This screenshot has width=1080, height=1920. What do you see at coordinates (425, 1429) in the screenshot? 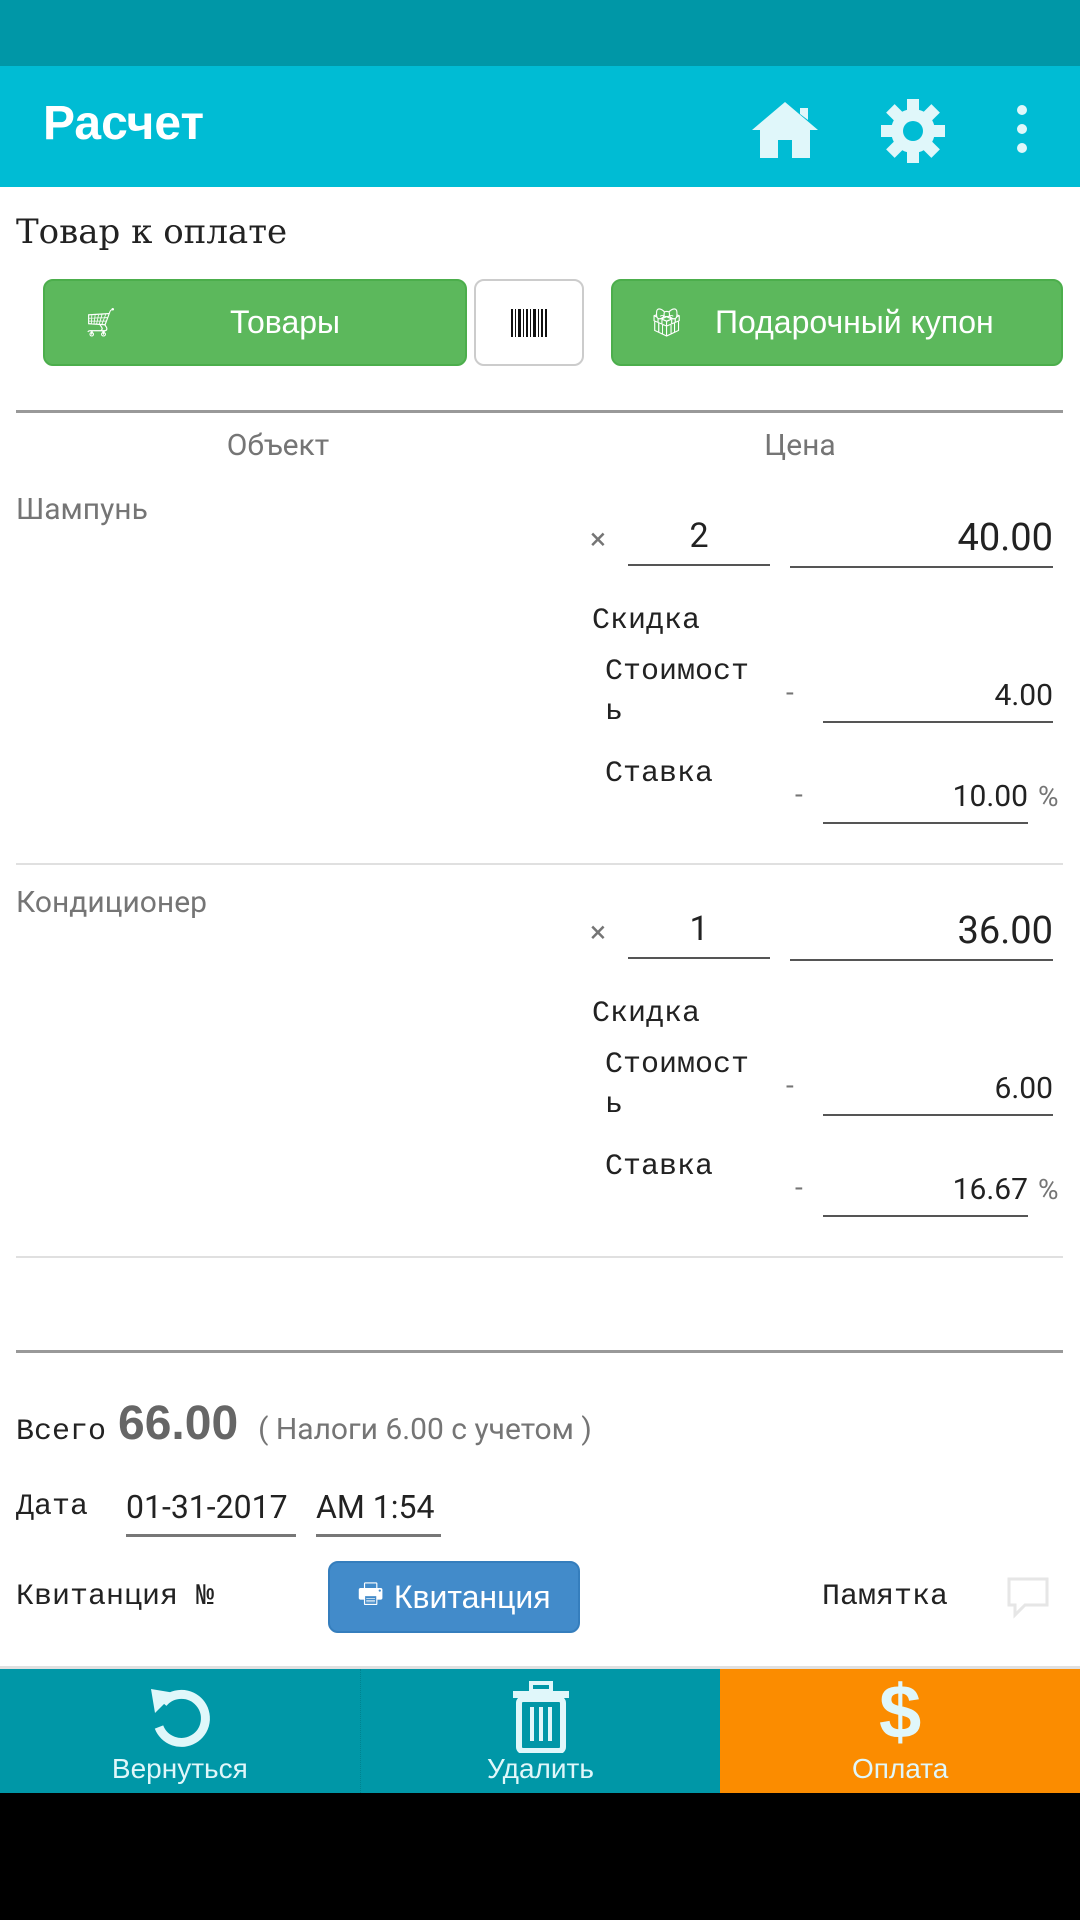
I see `tax-note: ( Налоги 6.00 с учетом )` at bounding box center [425, 1429].